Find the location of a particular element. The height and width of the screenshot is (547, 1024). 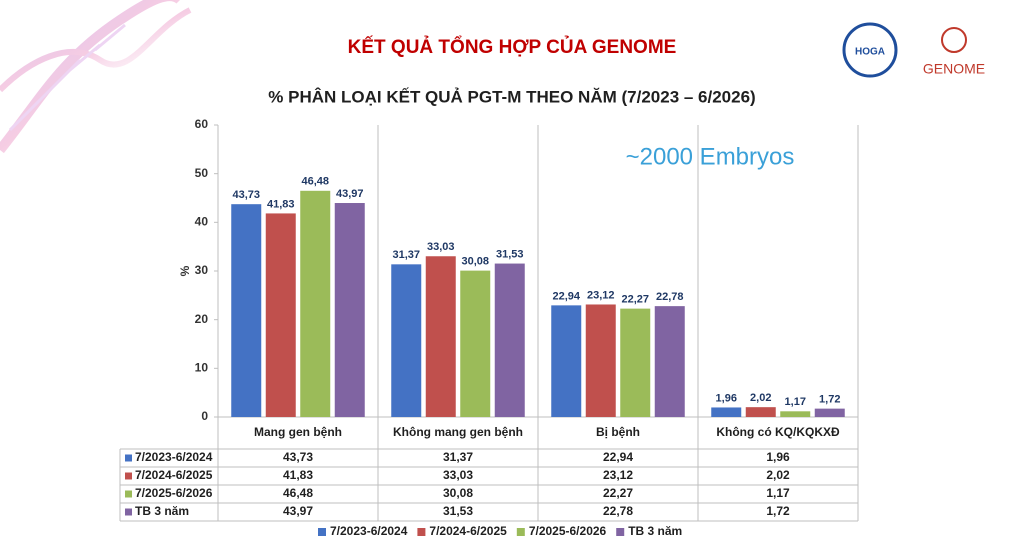

table-cell: 1,96 is located at coordinates (778, 457).